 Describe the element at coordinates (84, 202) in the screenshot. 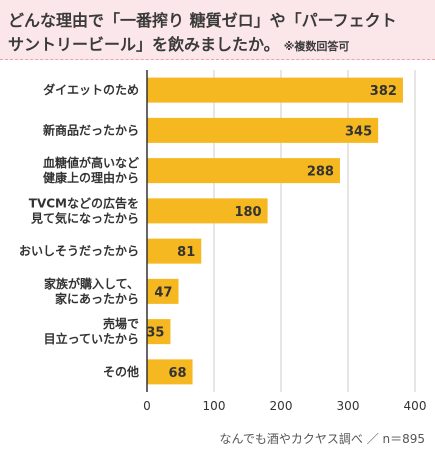

I see `category-label-3-0: TVCMなどの広告を` at that location.